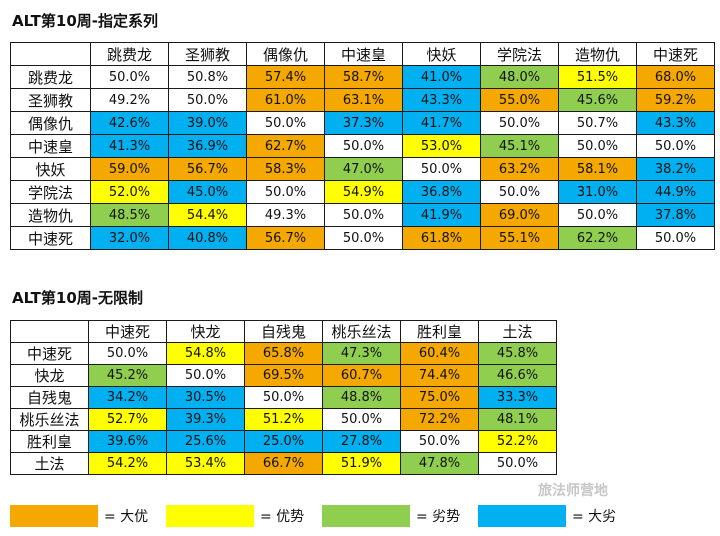  I want to click on winrate-cell: 58.3%, so click(285, 169).